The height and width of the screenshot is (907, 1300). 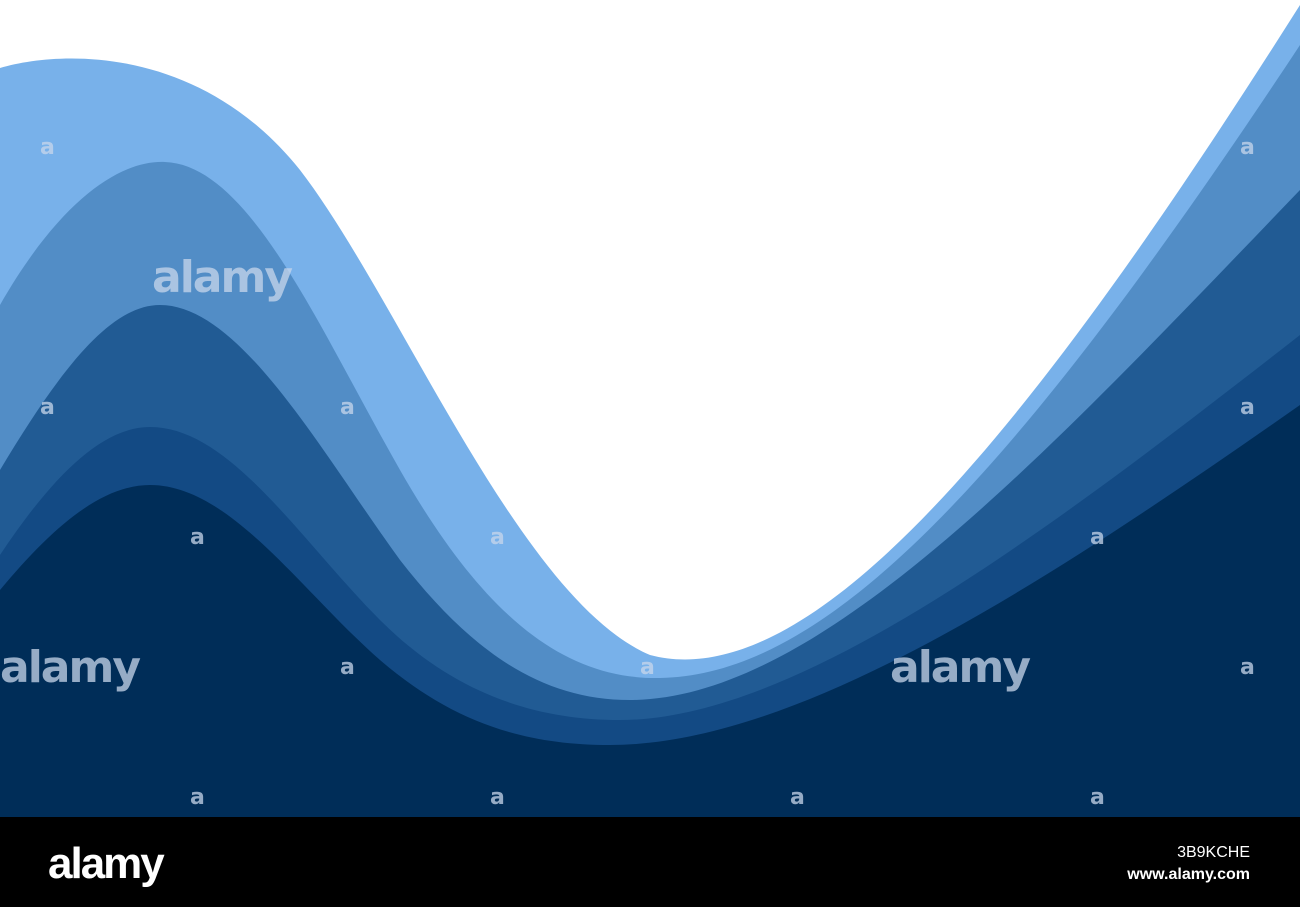 What do you see at coordinates (1188, 874) in the screenshot?
I see `footer-url: www.alamy.com` at bounding box center [1188, 874].